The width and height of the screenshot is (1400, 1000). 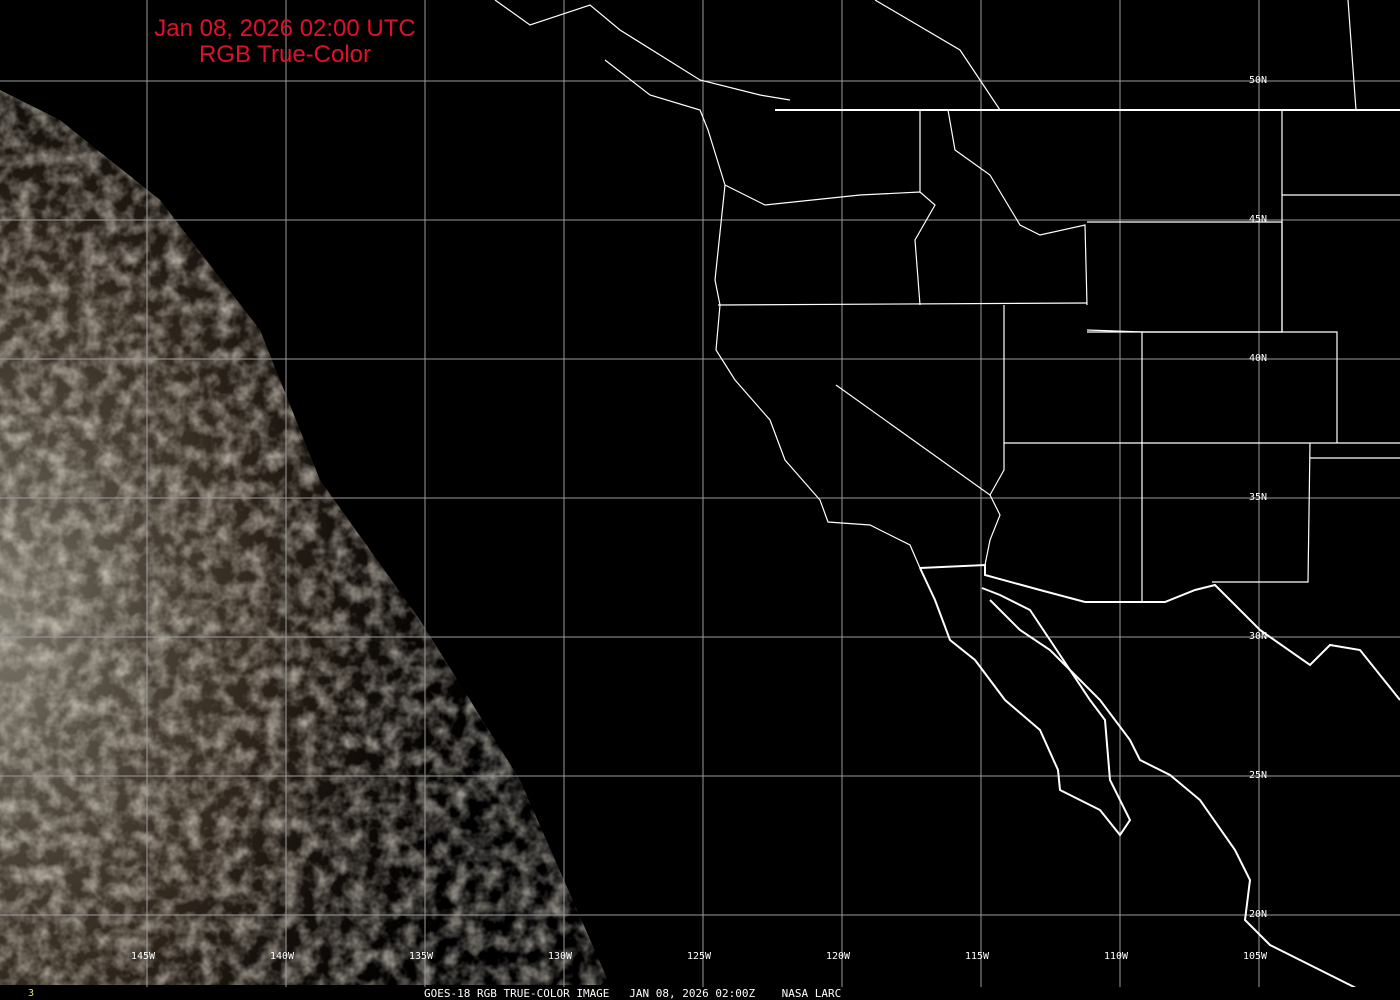 I want to click on longitude-label: 135W, so click(x=421, y=956).